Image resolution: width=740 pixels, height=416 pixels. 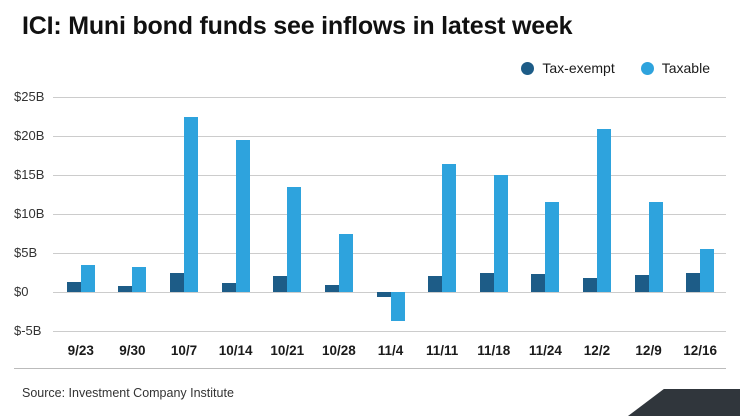 I want to click on bar-taxable-9/30, so click(x=139, y=279).